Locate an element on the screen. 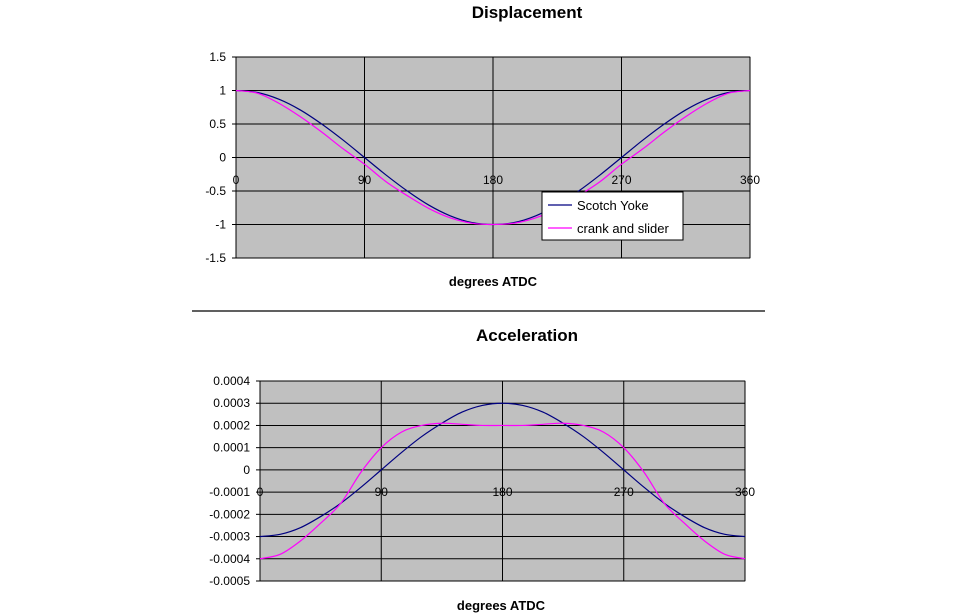  y-tick-label: 0.5 is located at coordinates (217, 124).